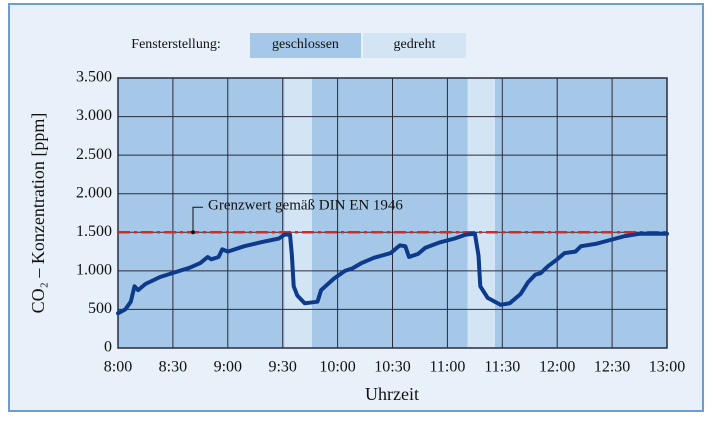  What do you see at coordinates (667, 367) in the screenshot?
I see `x-tick-label: 13:00` at bounding box center [667, 367].